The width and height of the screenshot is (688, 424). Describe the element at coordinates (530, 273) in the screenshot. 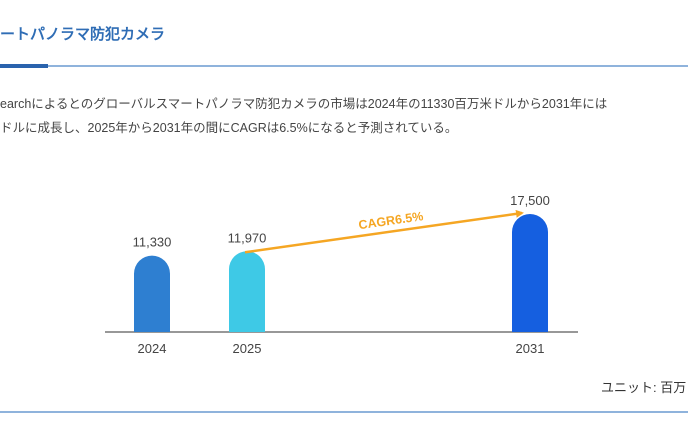

I see `bar-2031` at that location.